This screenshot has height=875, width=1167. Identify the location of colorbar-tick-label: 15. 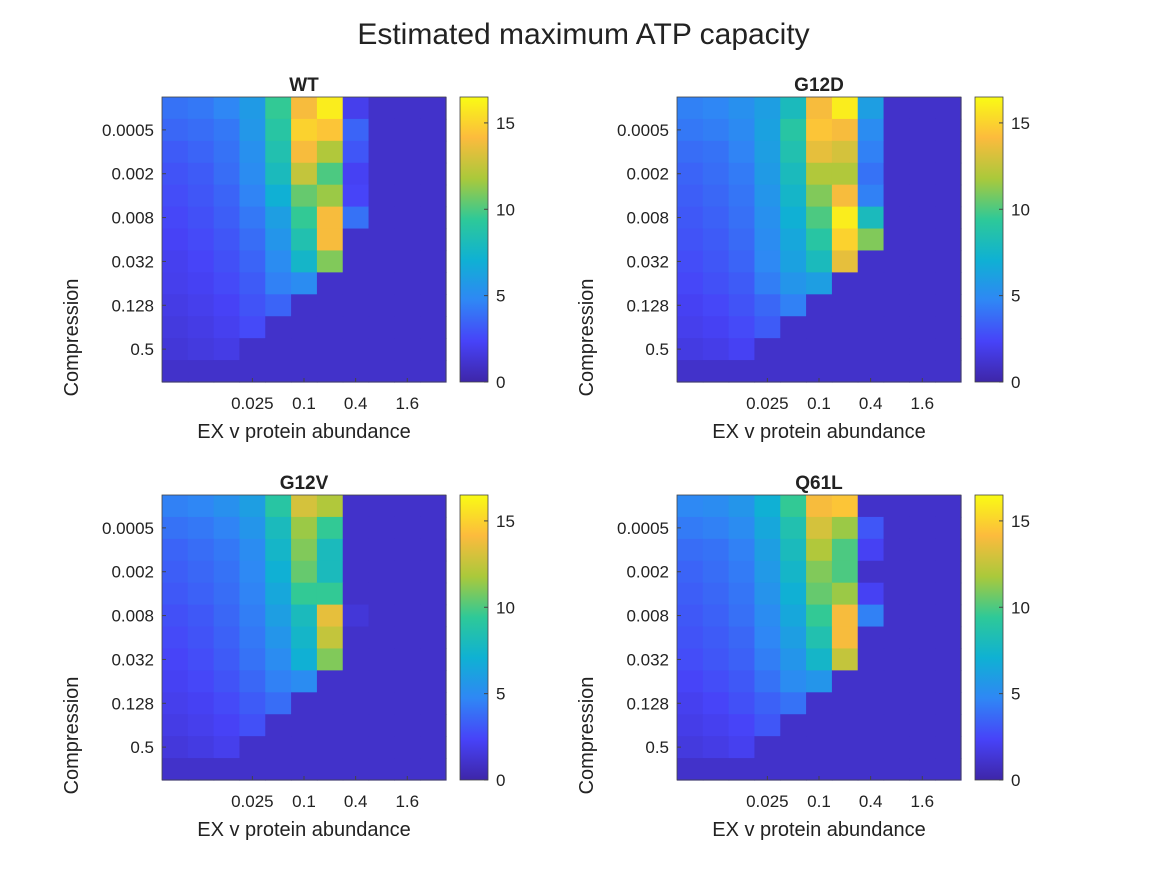
(505, 123).